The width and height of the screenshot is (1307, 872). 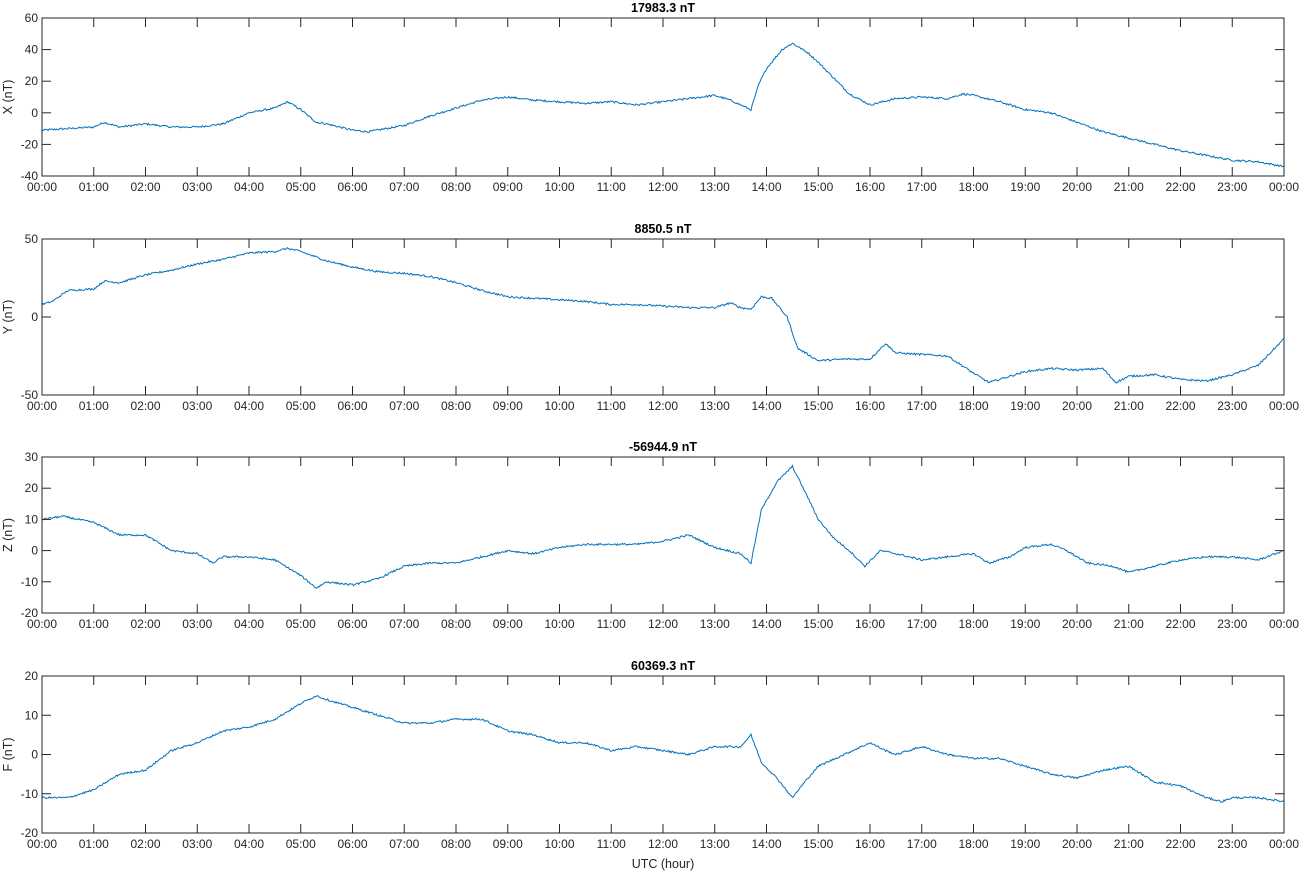 I want to click on y-tick-label: 60, so click(x=32, y=18).